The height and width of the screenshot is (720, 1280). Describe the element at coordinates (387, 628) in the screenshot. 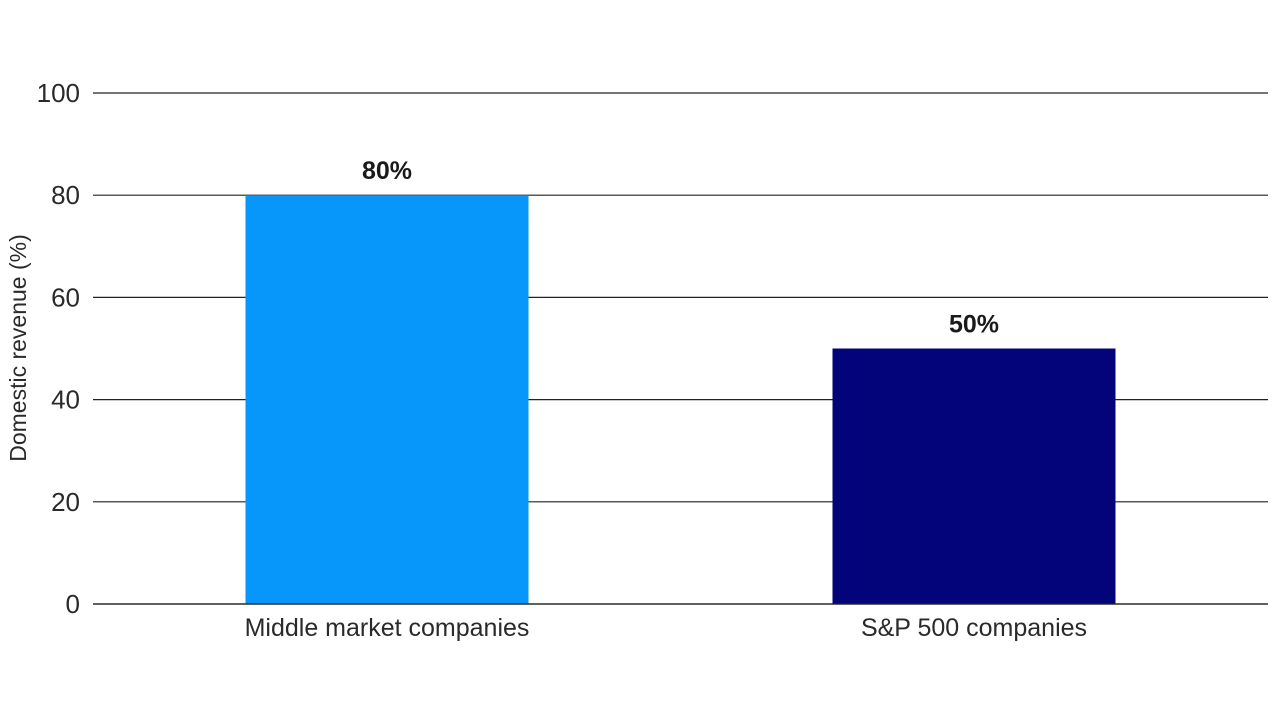

I see `x-tick-label: Middle market companies` at that location.